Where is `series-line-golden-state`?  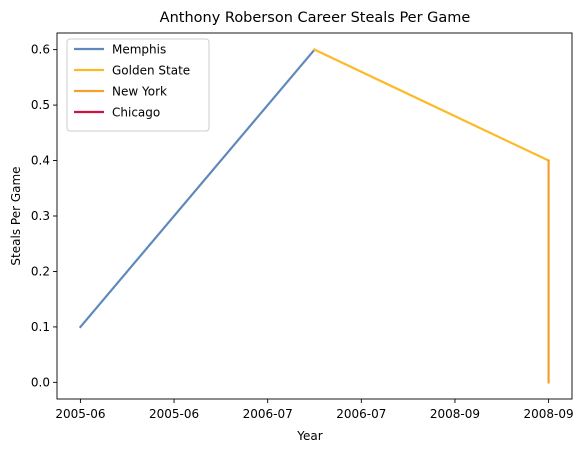
series-line-golden-state is located at coordinates (432, 105).